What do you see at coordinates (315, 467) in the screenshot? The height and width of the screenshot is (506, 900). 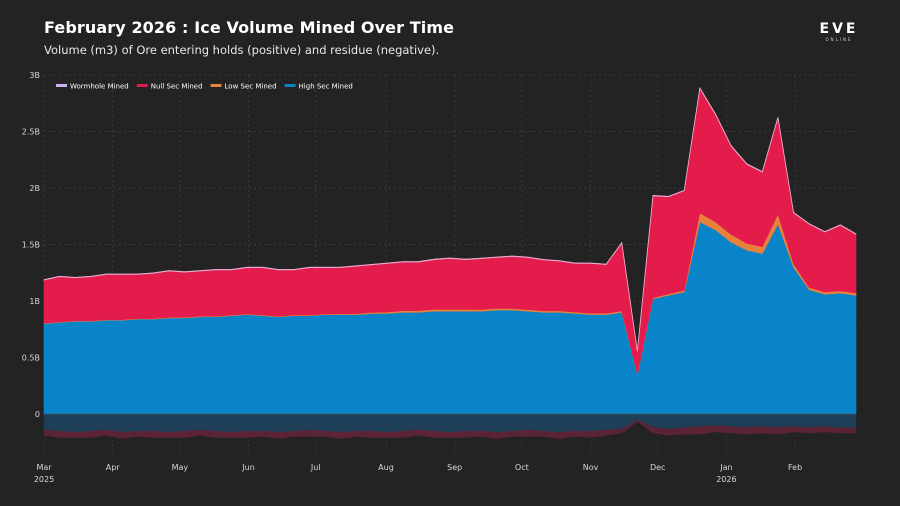 I see `x-tick-label: Jul` at bounding box center [315, 467].